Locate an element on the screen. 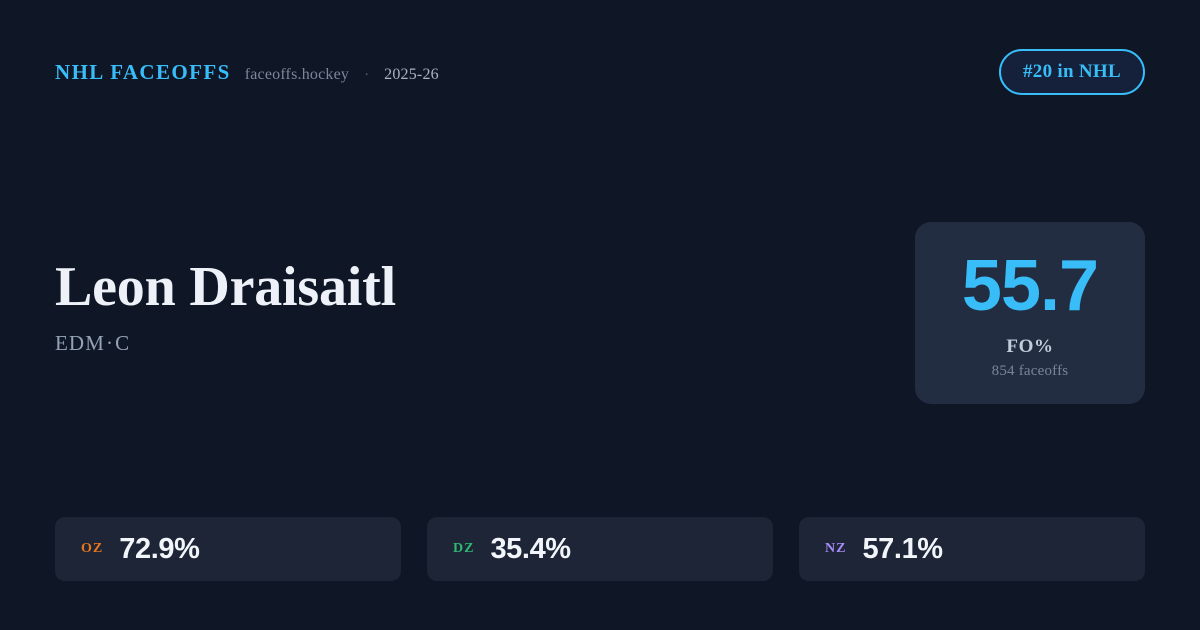 The width and height of the screenshot is (1200, 630). faceoff-percentage-label: FO% is located at coordinates (1030, 346).